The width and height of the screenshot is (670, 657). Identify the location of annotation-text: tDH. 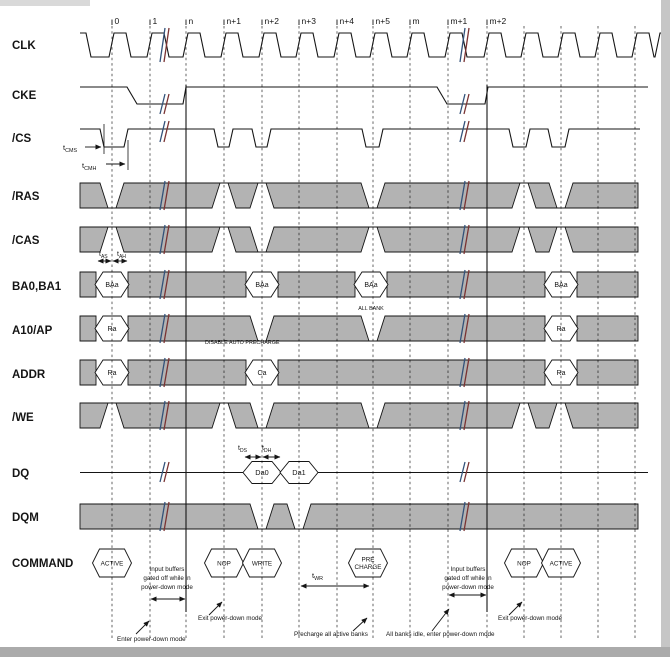
(267, 449).